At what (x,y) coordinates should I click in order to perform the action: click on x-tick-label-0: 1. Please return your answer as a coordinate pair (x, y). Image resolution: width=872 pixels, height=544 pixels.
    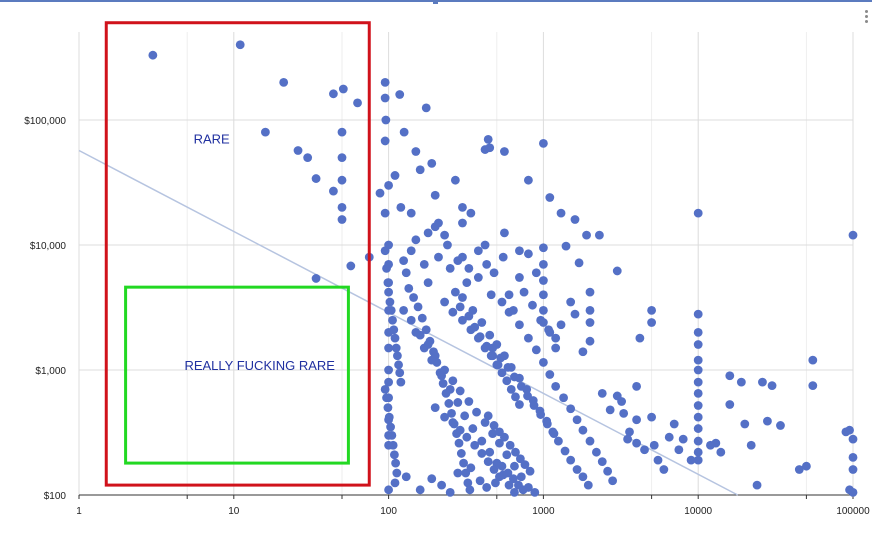
    Looking at the image, I should click on (79, 511).